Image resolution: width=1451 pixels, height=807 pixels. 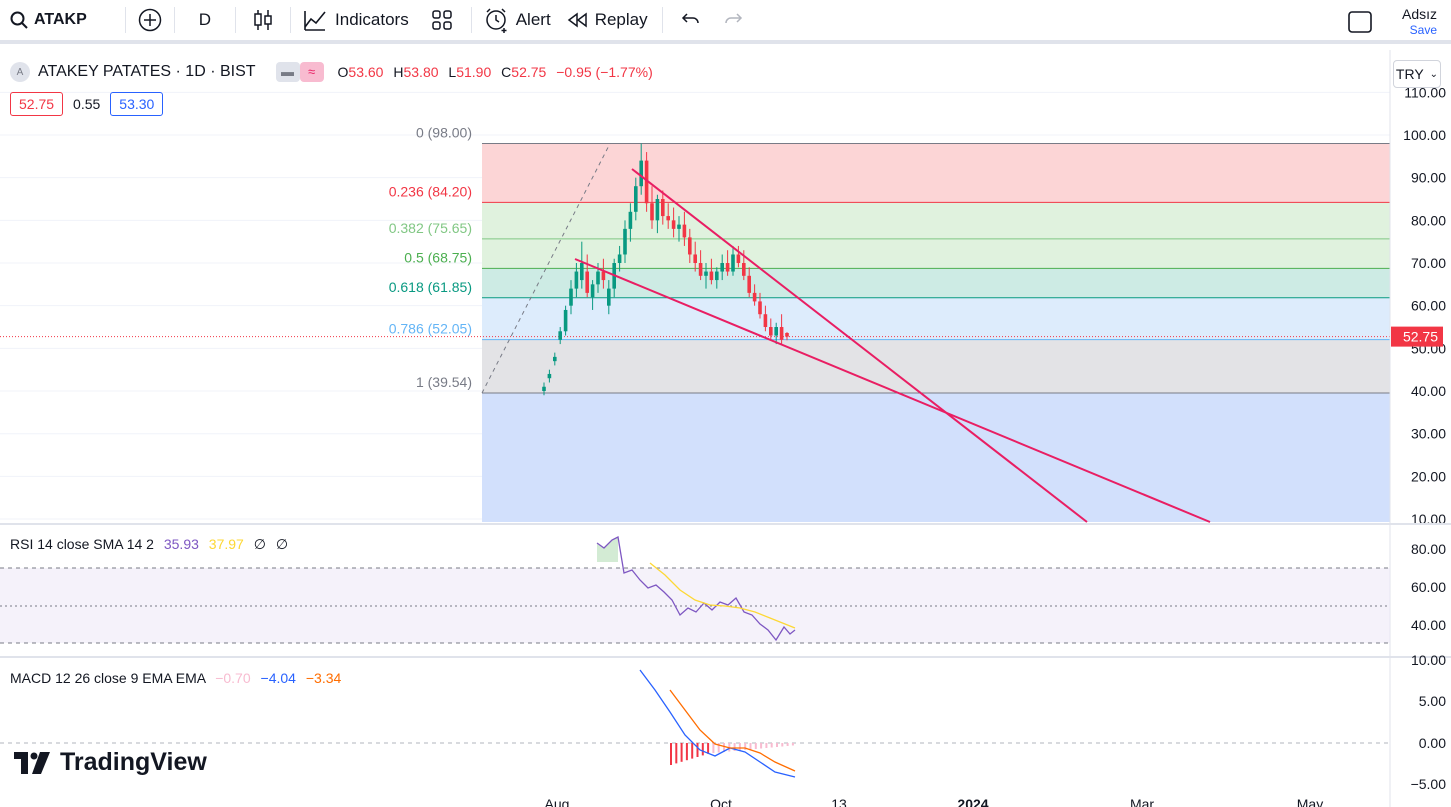 What do you see at coordinates (233, 678) in the screenshot?
I see `macd-hist-value: −0.70` at bounding box center [233, 678].